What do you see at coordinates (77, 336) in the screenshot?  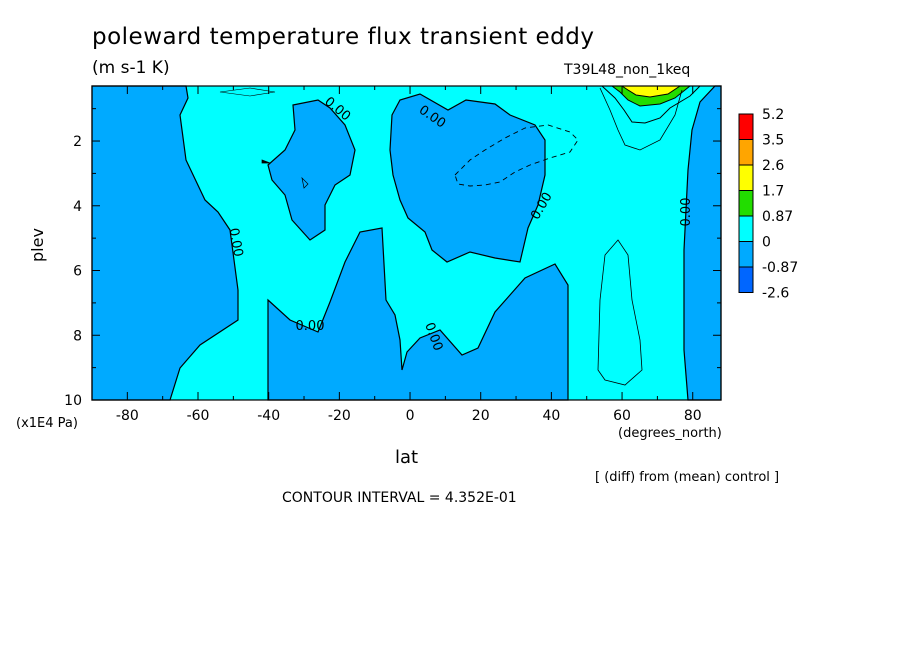 I see `y-tick-label: 8` at bounding box center [77, 336].